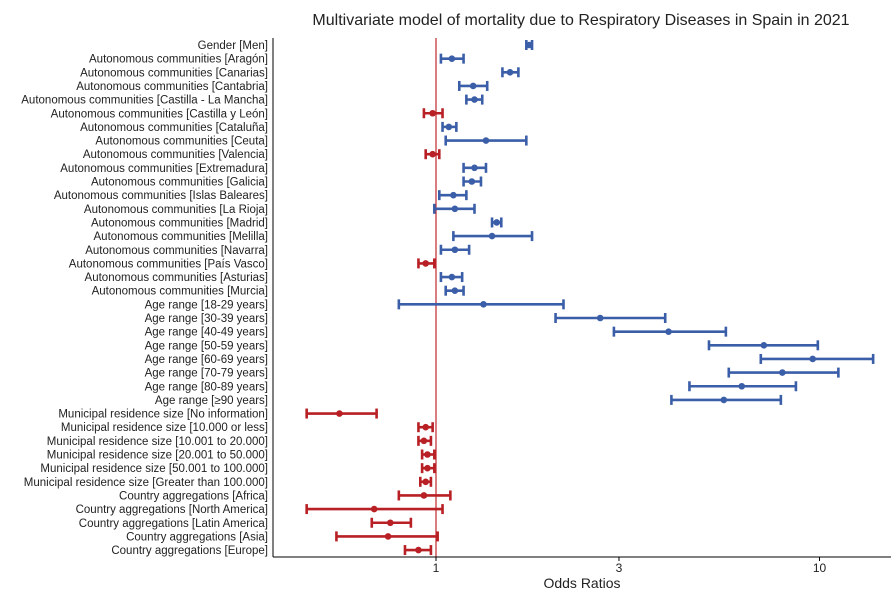 The height and width of the screenshot is (590, 893). Describe the element at coordinates (424, 495) in the screenshot. I see `point-country-aggregations-africa` at that location.